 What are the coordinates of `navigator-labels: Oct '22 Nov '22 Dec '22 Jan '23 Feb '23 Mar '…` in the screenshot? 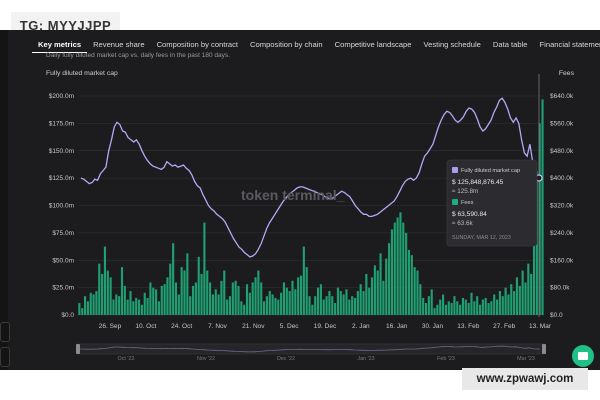 It's located at (326, 359).